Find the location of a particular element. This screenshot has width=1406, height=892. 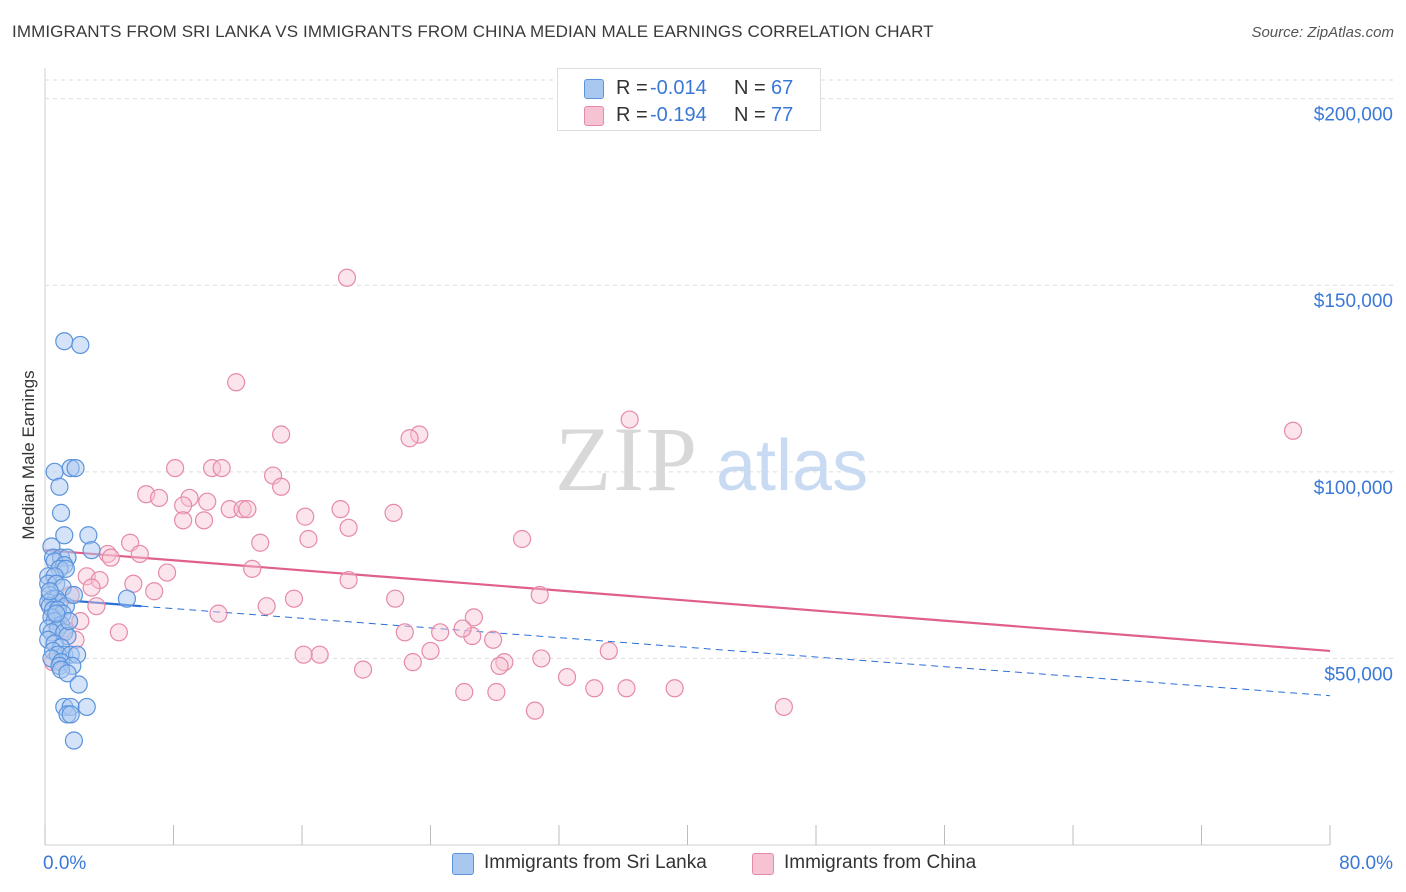

watermark-atlas: atlas is located at coordinates (792, 466).